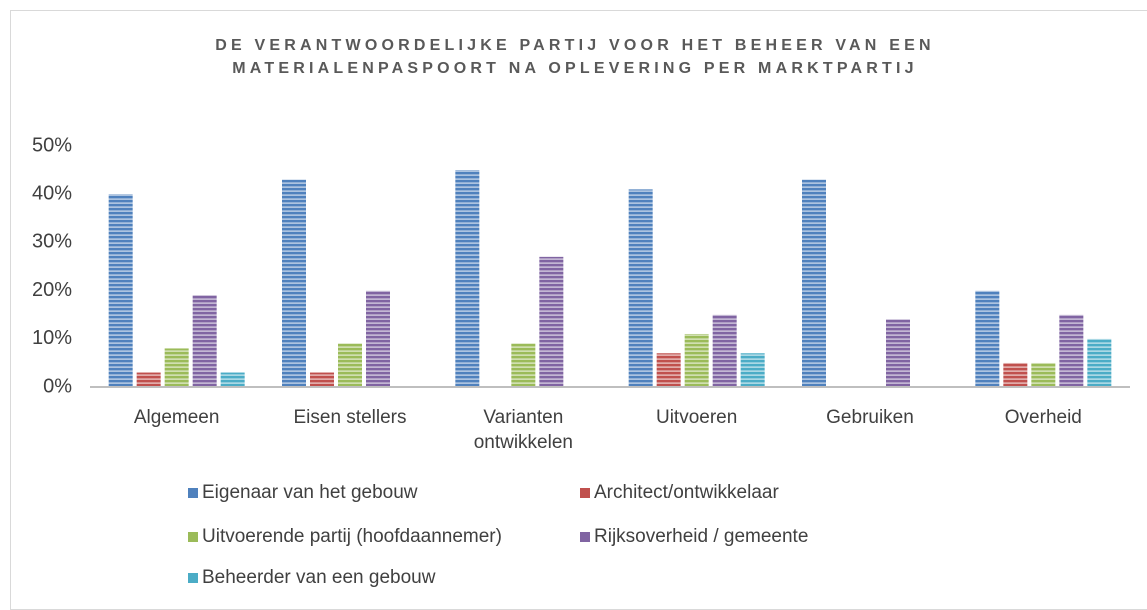 This screenshot has width=1147, height=610. Describe the element at coordinates (319, 577) in the screenshot. I see `legend-label: Beheerder van een gebouw` at that location.